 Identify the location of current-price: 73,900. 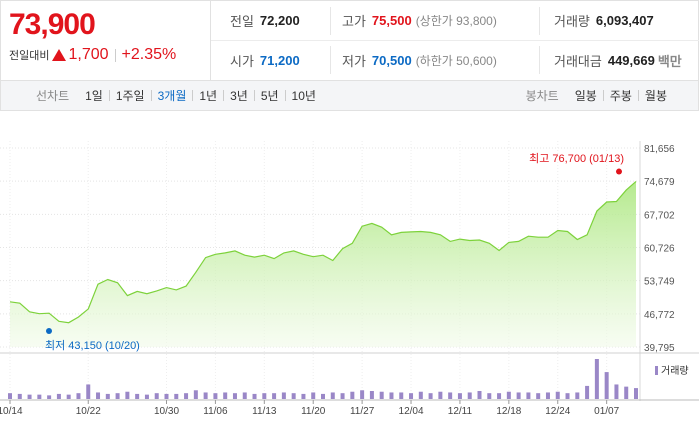
(52, 24).